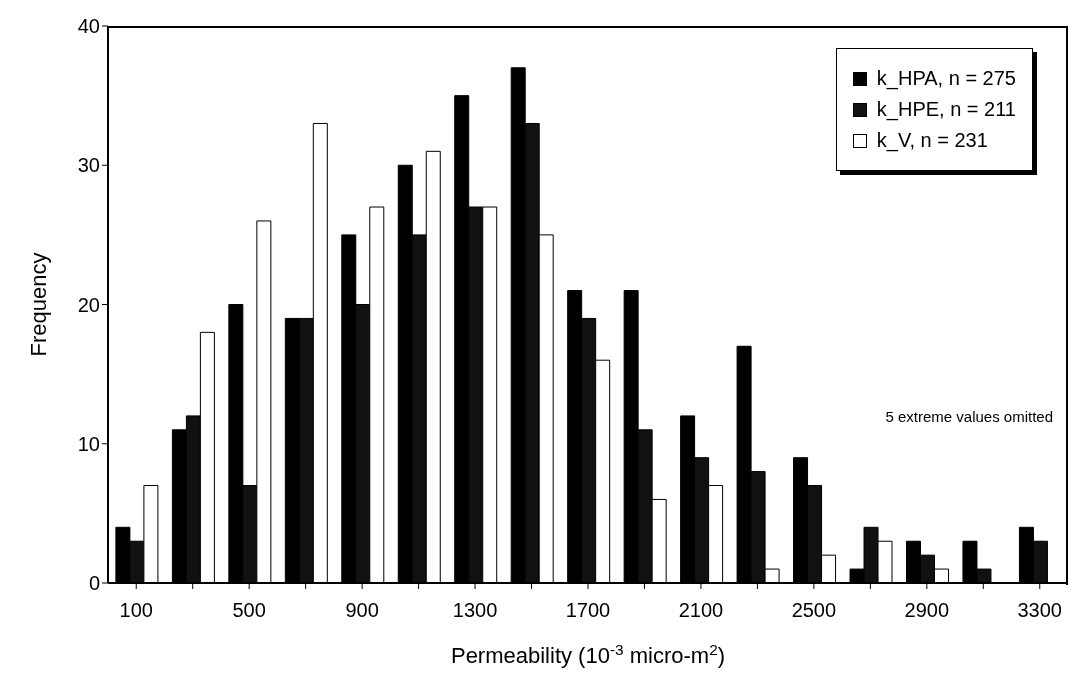 This screenshot has height=689, width=1075. Describe the element at coordinates (588, 654) in the screenshot. I see `x-axis-title: Permeability (10$^{-3}$ micro-m$^{2}$)` at that location.